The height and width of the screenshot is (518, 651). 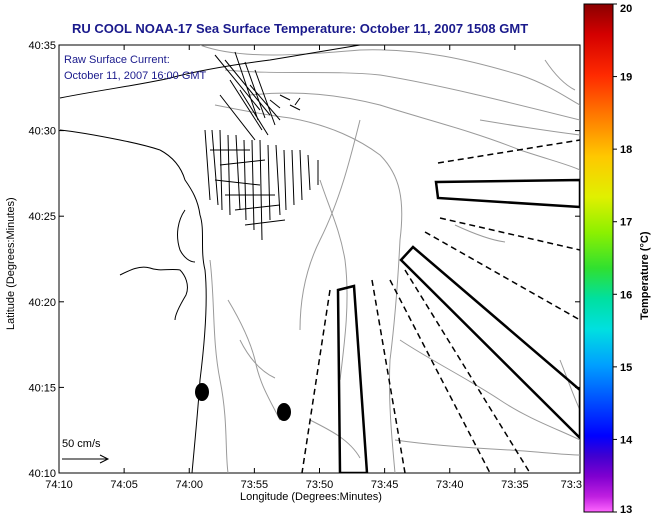 I want to click on annotation-line-2: October 11, 2007 16:00 GMT, so click(x=135, y=76).